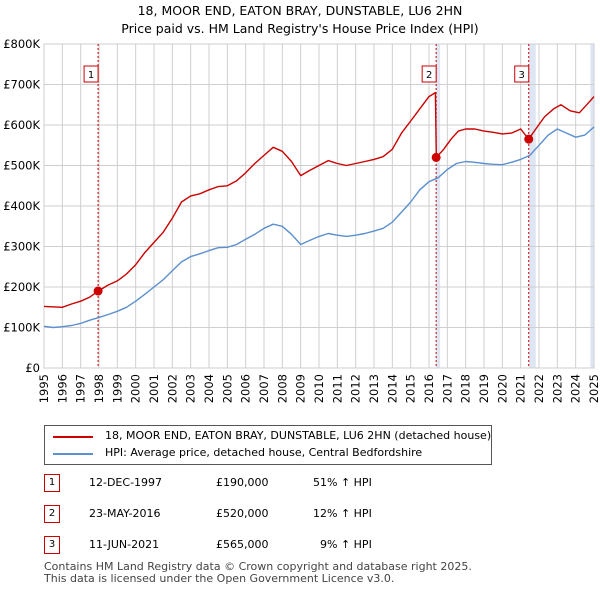 The height and width of the screenshot is (590, 600). Describe the element at coordinates (242, 513) in the screenshot. I see `sale-price: £520,000` at that location.